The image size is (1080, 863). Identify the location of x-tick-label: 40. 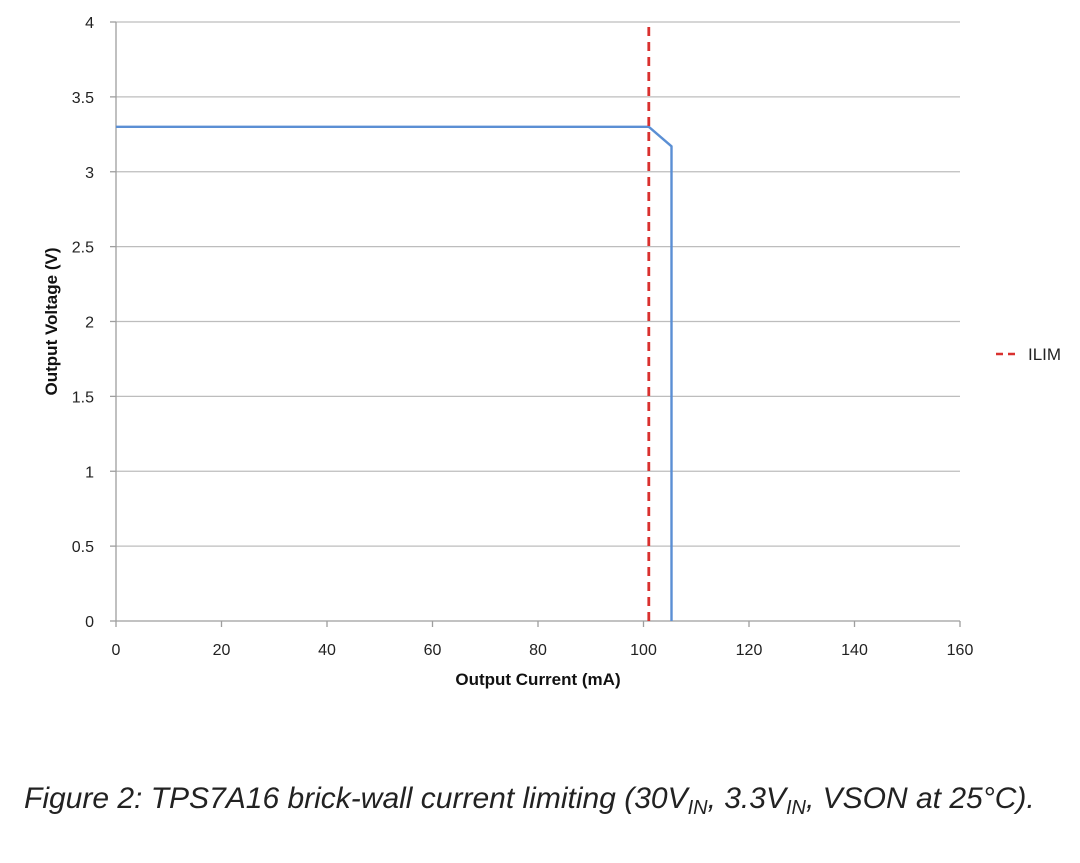
(327, 650).